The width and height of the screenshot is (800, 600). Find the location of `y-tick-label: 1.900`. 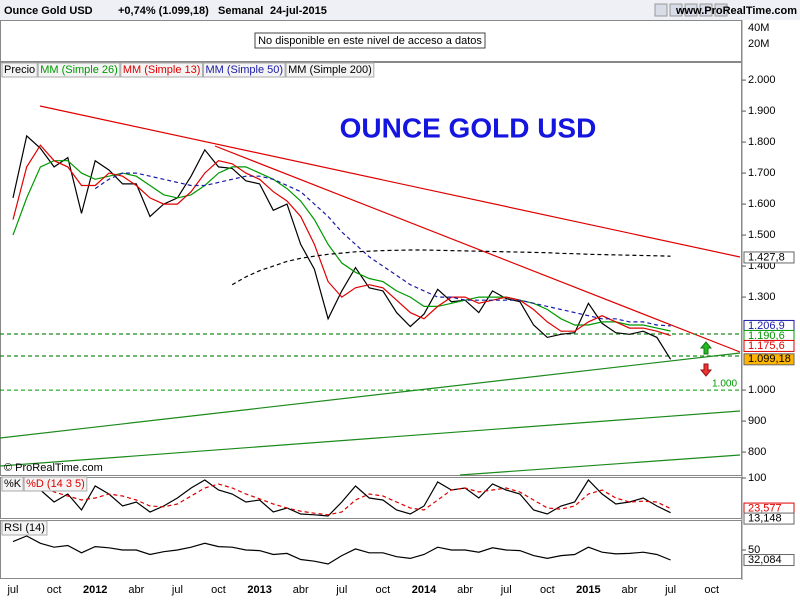

y-tick-label: 1.900 is located at coordinates (762, 111).